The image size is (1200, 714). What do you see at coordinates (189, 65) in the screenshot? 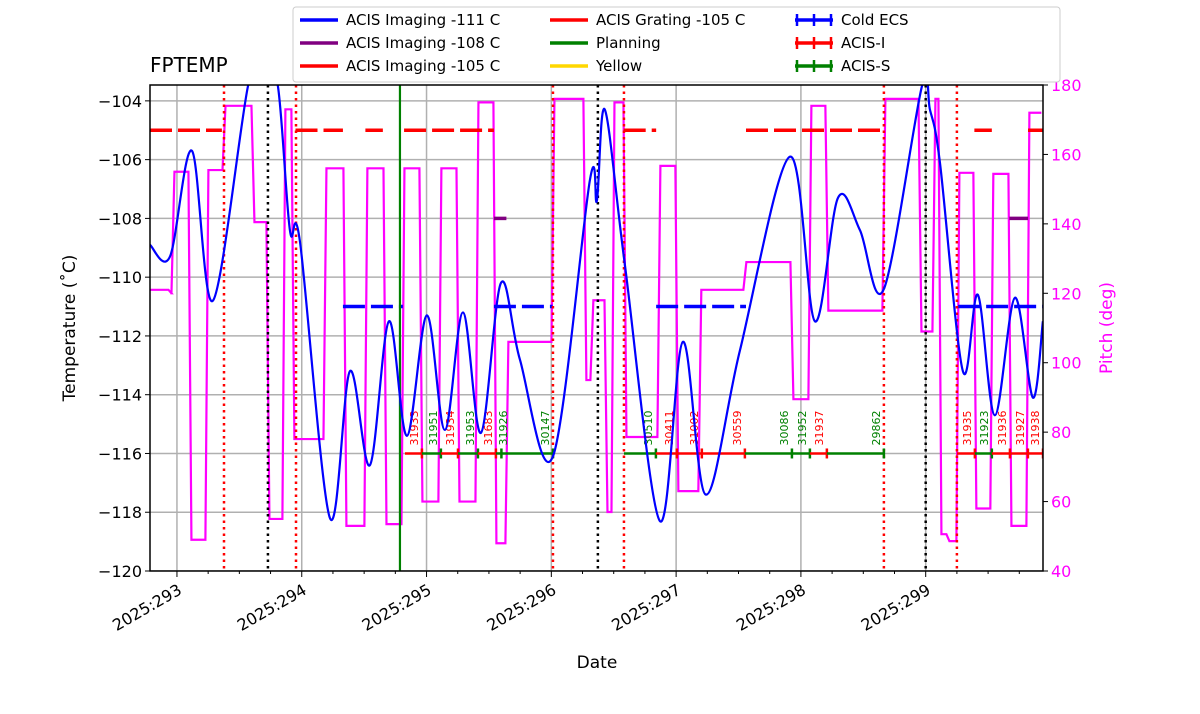
I see `chart-title: FPTEMP` at bounding box center [189, 65].